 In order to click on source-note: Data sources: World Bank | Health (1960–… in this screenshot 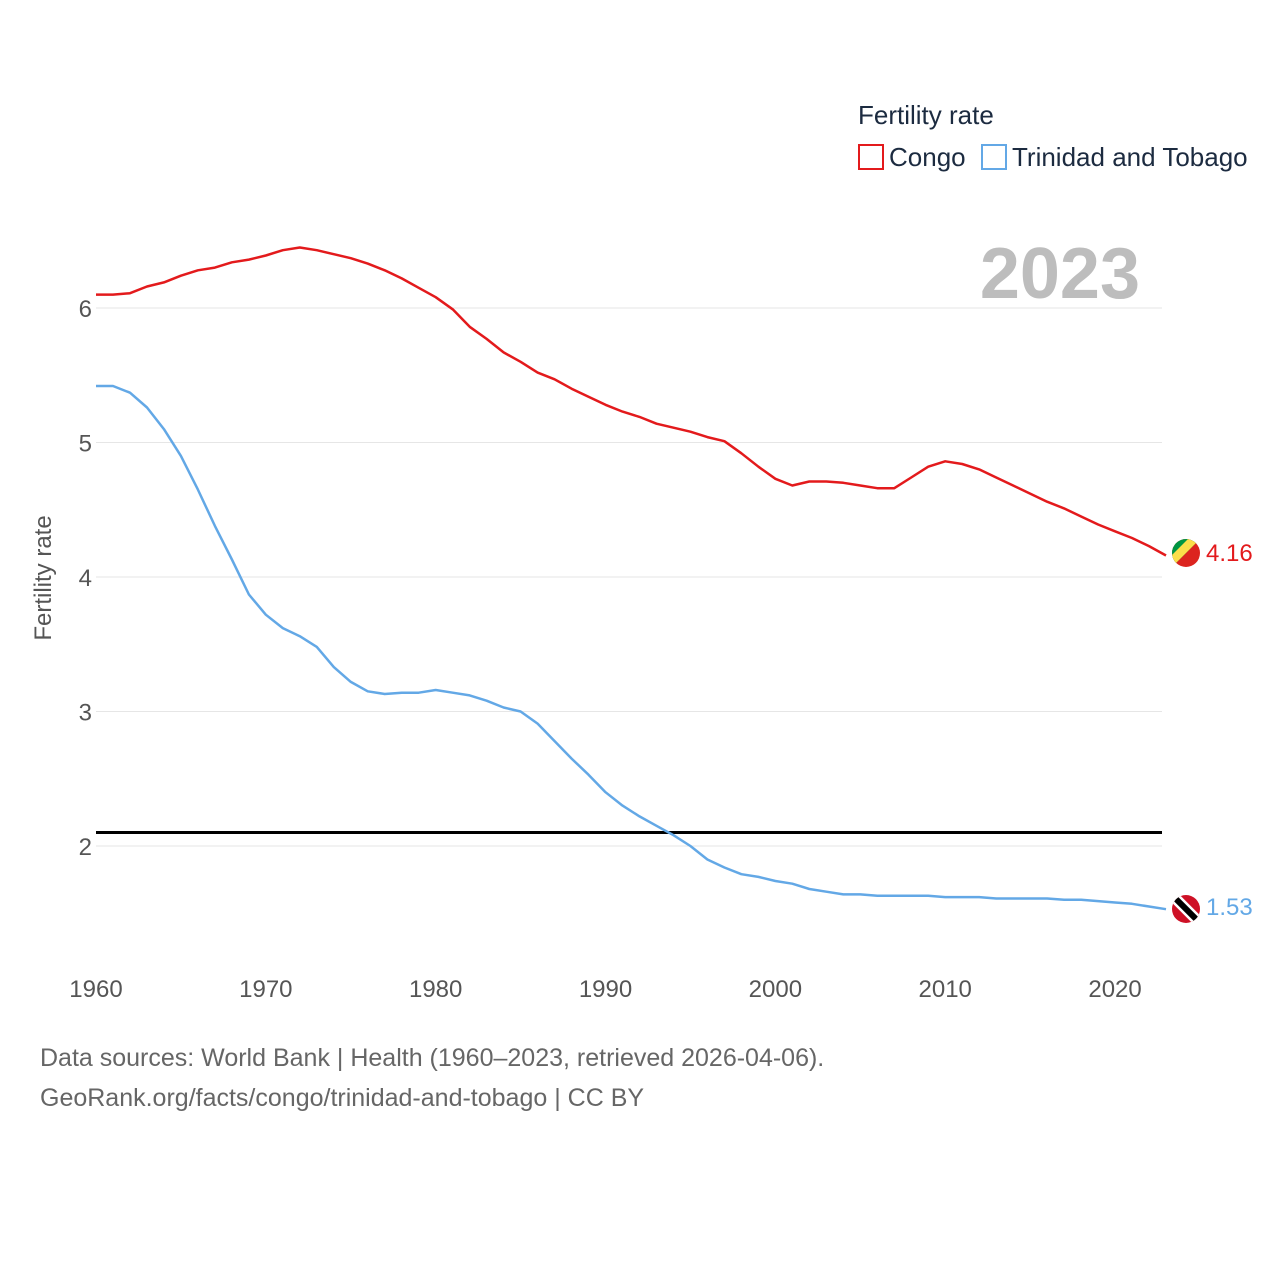, I will do `click(432, 1058)`.